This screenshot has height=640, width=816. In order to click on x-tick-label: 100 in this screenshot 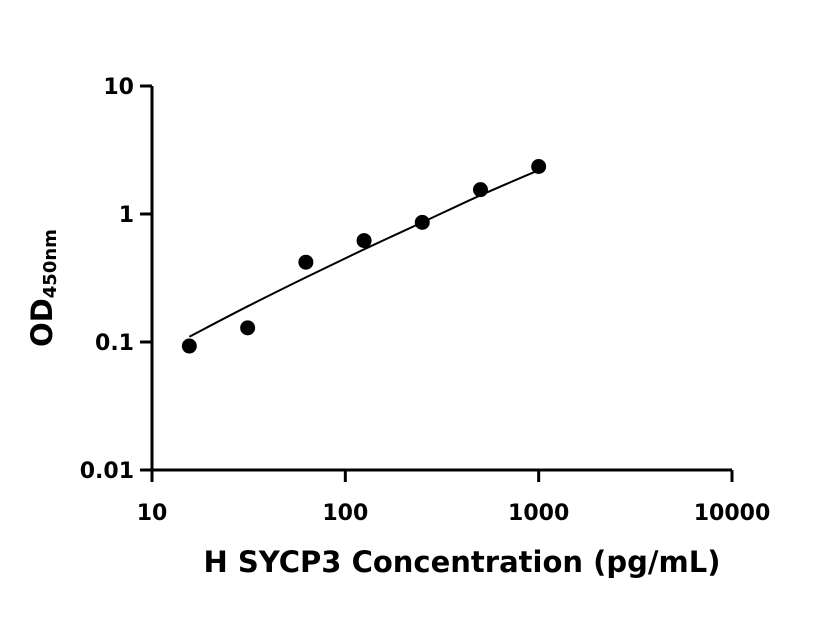, I will do `click(345, 513)`.